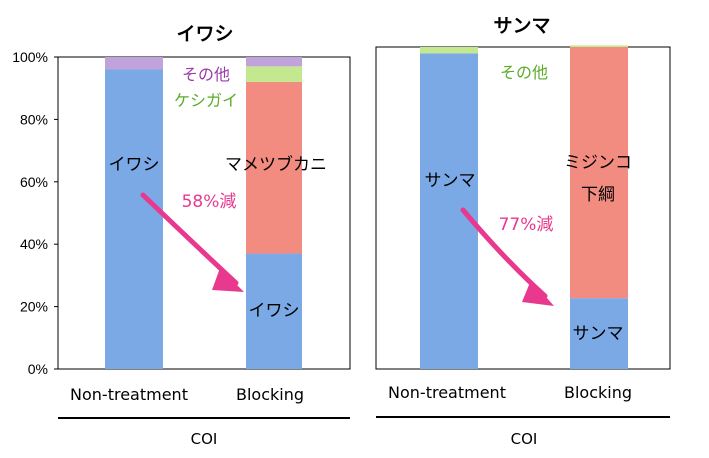 The image size is (709, 458). I want to click on panel2-arrow-head, so click(538, 293).